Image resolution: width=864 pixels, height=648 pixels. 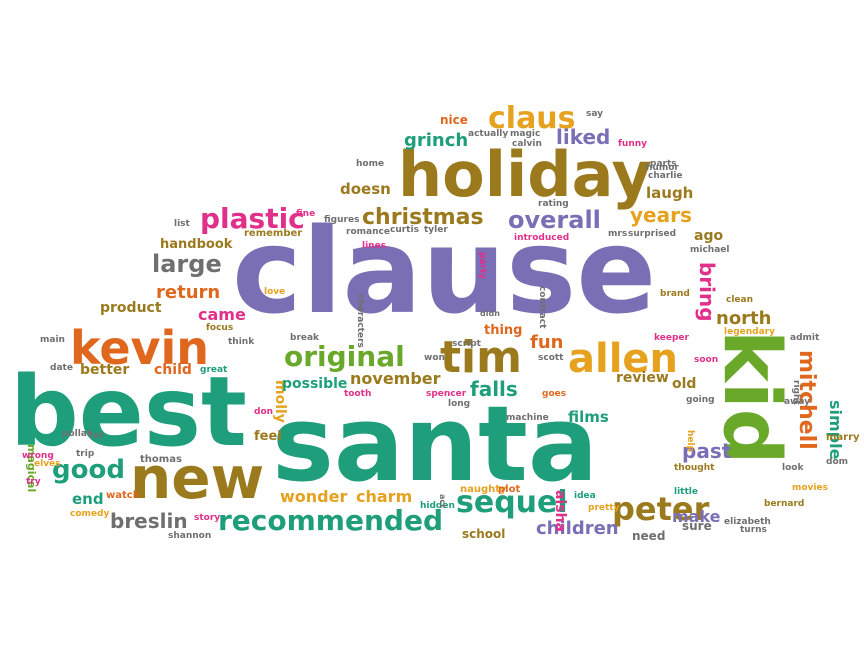 What do you see at coordinates (554, 220) in the screenshot?
I see `word-overall: overall` at bounding box center [554, 220].